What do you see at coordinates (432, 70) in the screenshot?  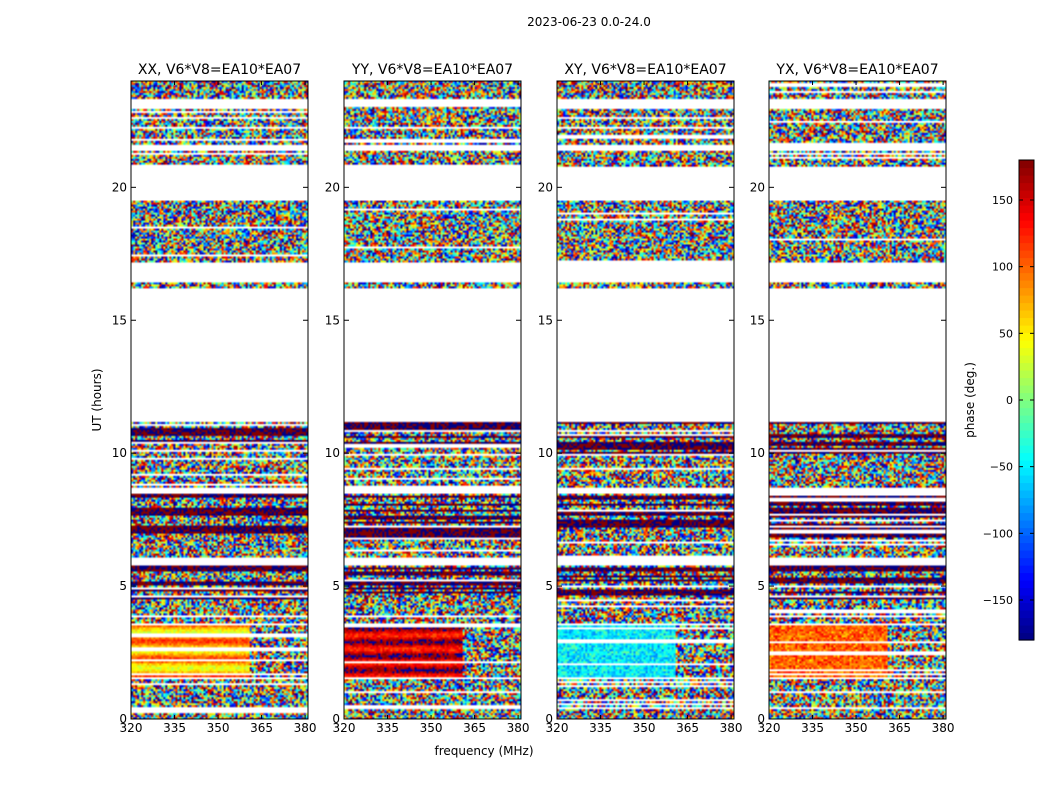 I see `panel-title: YY, V6*V8=EA10*EA07` at bounding box center [432, 70].